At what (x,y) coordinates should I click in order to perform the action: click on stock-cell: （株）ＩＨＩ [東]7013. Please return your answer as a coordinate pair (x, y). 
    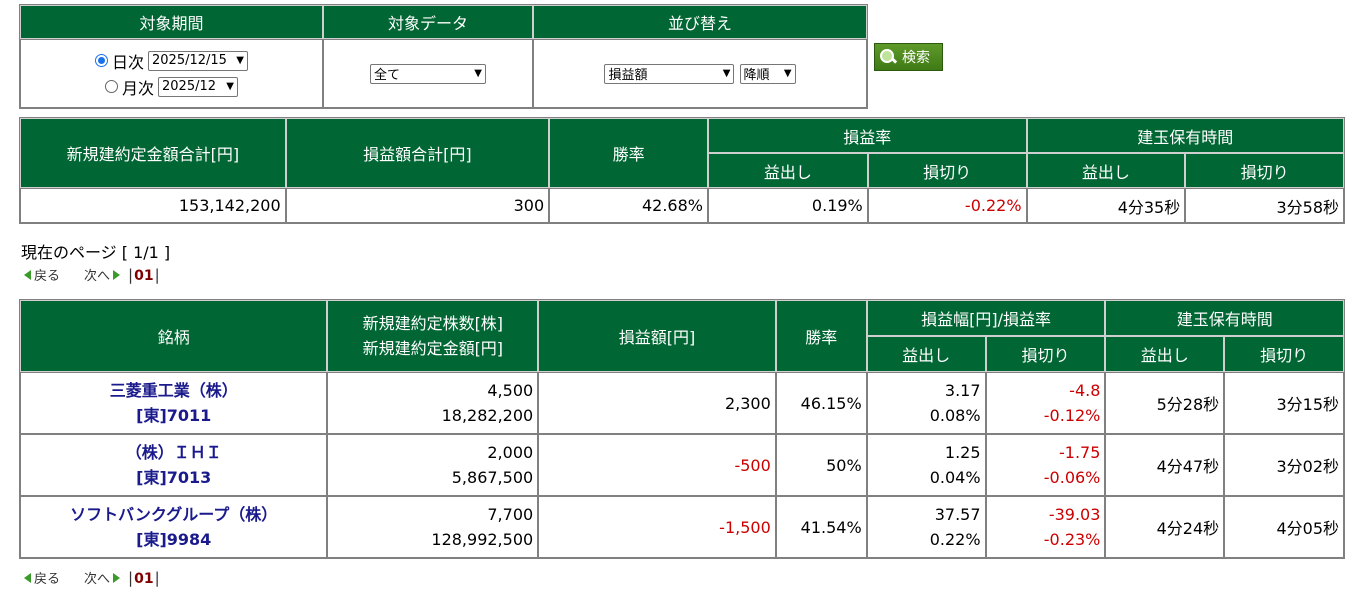
    Looking at the image, I should click on (174, 465).